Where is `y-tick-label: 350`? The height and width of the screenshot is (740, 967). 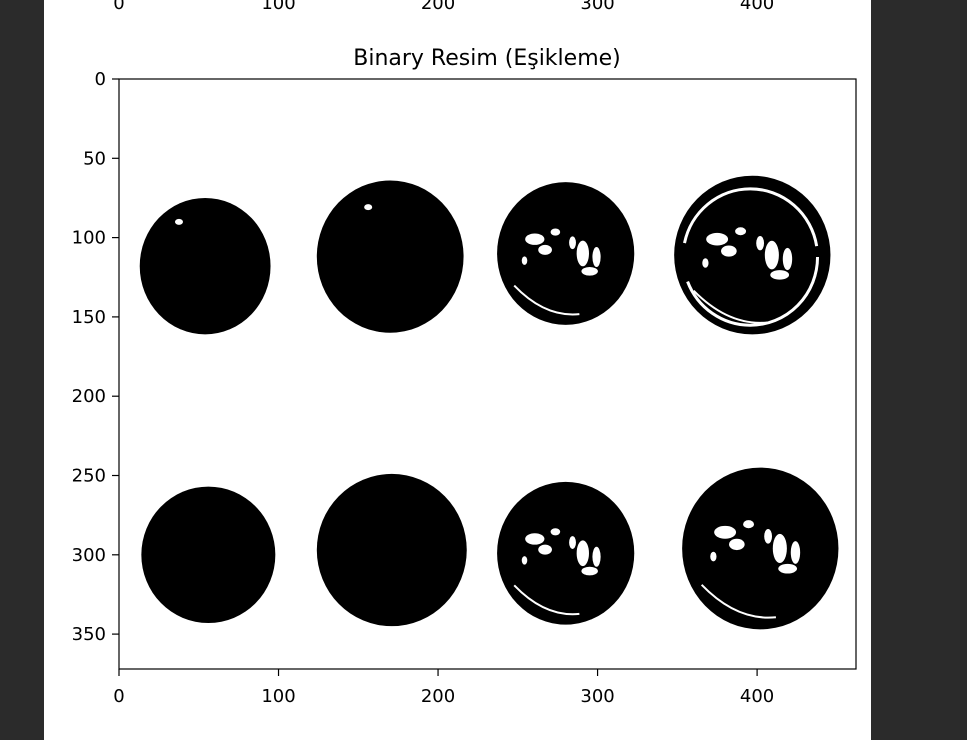
y-tick-label: 350 is located at coordinates (89, 634).